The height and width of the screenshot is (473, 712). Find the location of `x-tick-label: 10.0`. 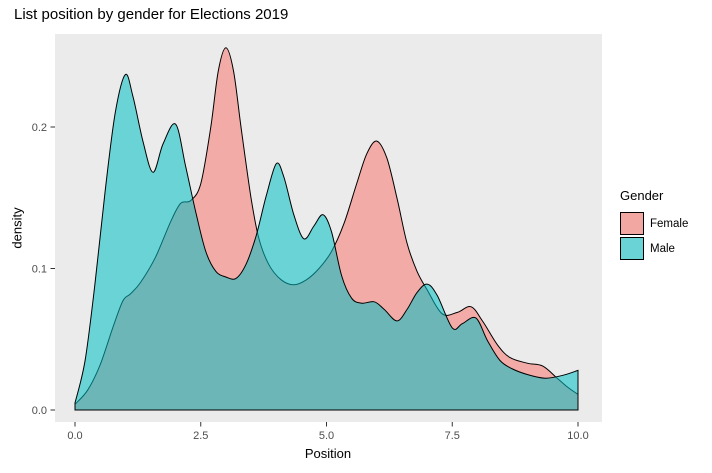

x-tick-label: 10.0 is located at coordinates (577, 436).